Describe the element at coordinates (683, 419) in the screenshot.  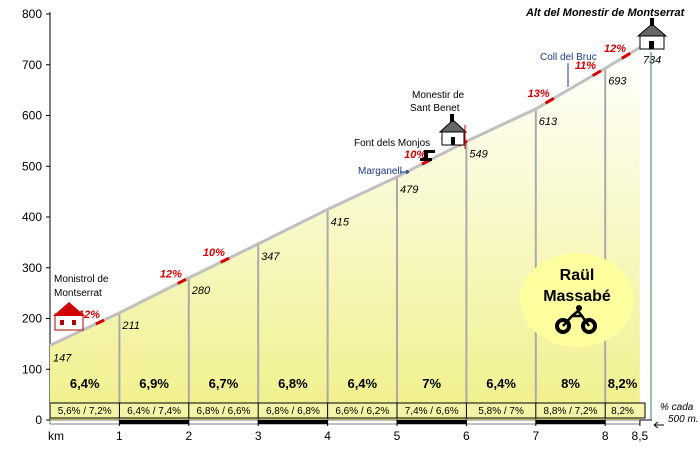
I see `svg-text: 500 m.` at that location.